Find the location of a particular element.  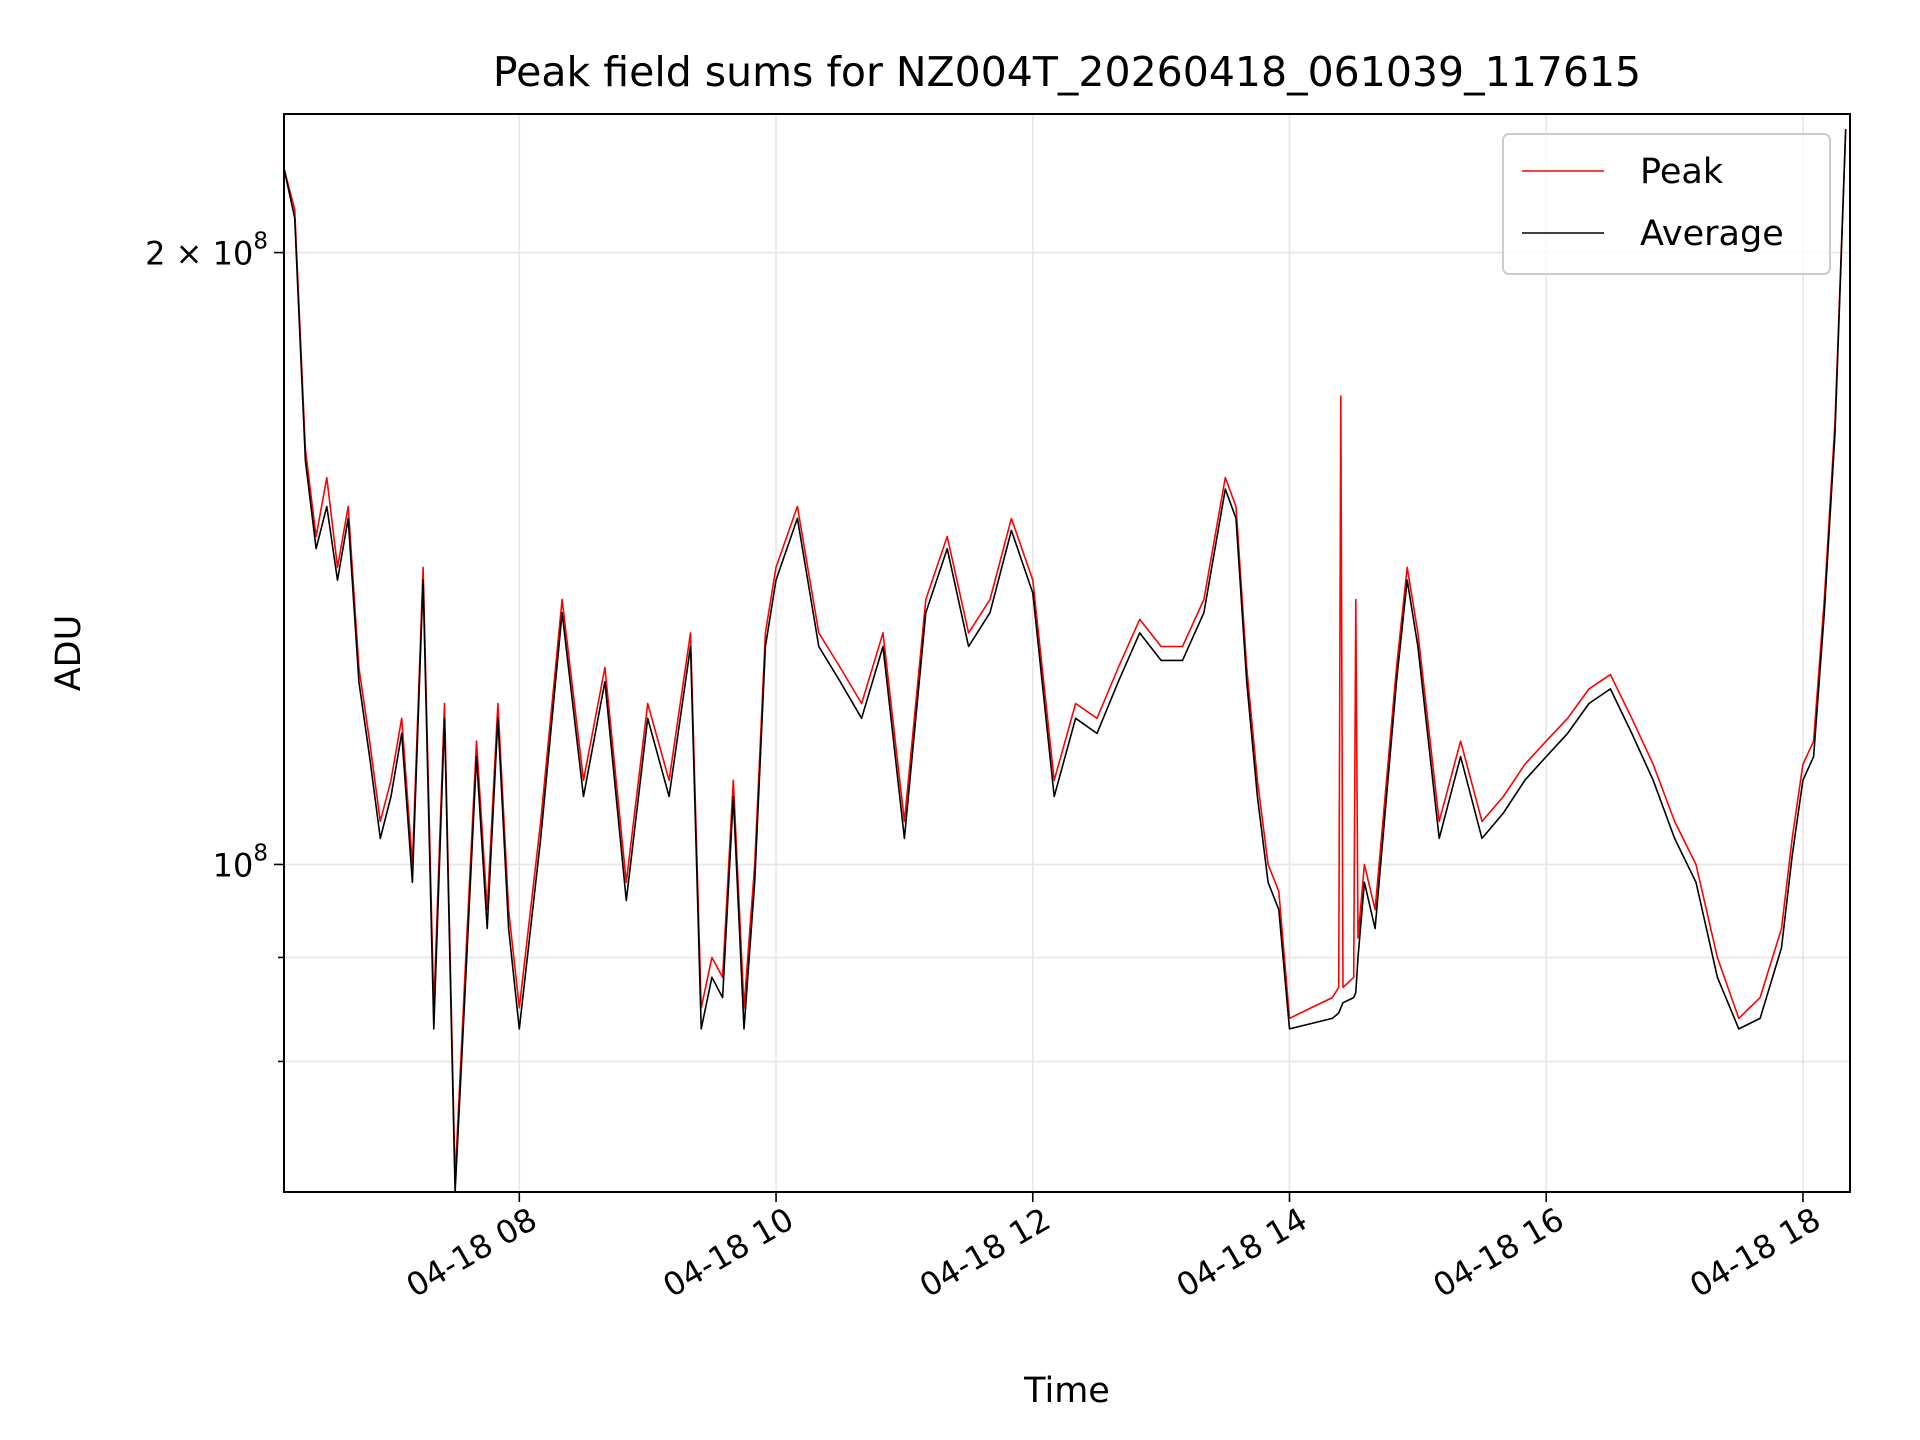

legend-label-peak: Peak is located at coordinates (1682, 172).